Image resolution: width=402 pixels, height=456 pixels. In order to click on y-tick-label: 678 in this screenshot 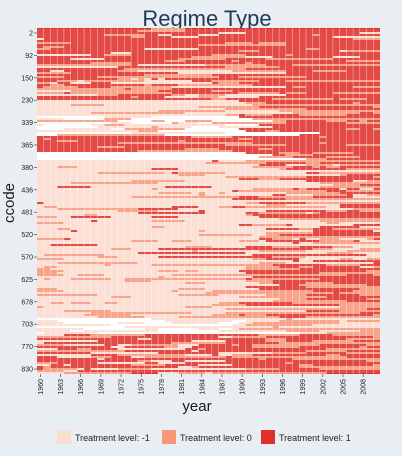, I will do `click(27, 302)`.